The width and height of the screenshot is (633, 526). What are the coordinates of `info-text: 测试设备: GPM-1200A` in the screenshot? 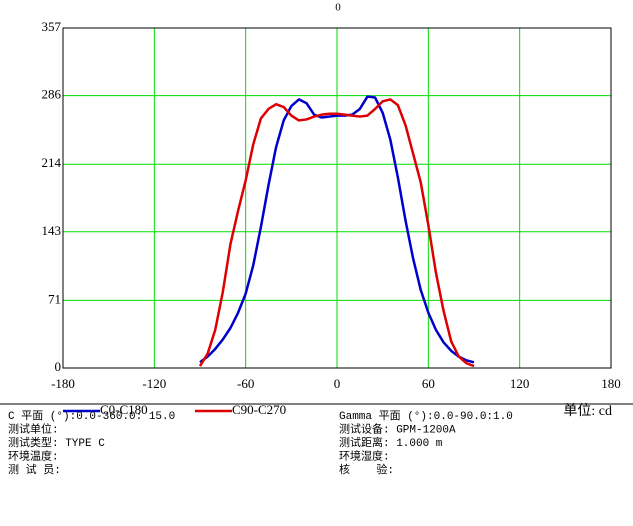 It's located at (397, 428).